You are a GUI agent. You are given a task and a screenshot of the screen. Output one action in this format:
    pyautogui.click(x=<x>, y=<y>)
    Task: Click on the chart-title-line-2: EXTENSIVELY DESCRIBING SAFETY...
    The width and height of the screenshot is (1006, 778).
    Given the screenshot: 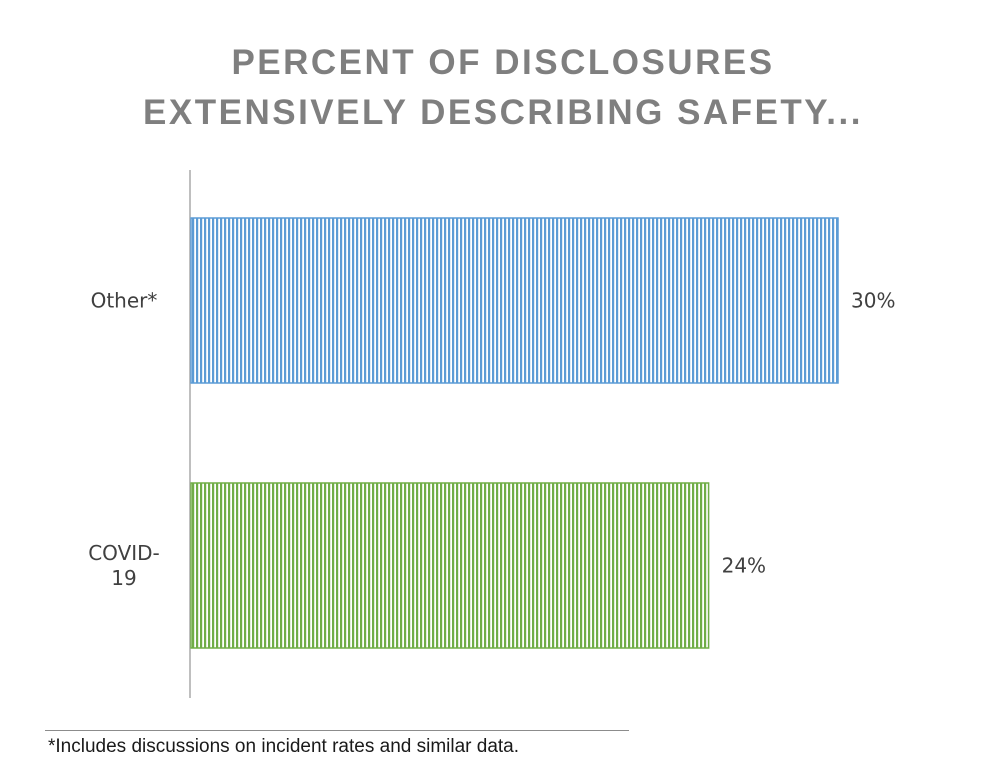 What is the action you would take?
    pyautogui.click(x=503, y=112)
    